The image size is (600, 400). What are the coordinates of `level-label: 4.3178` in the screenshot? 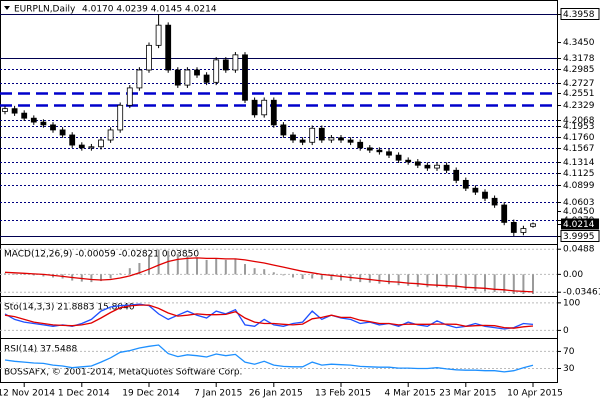 It's located at (579, 59).